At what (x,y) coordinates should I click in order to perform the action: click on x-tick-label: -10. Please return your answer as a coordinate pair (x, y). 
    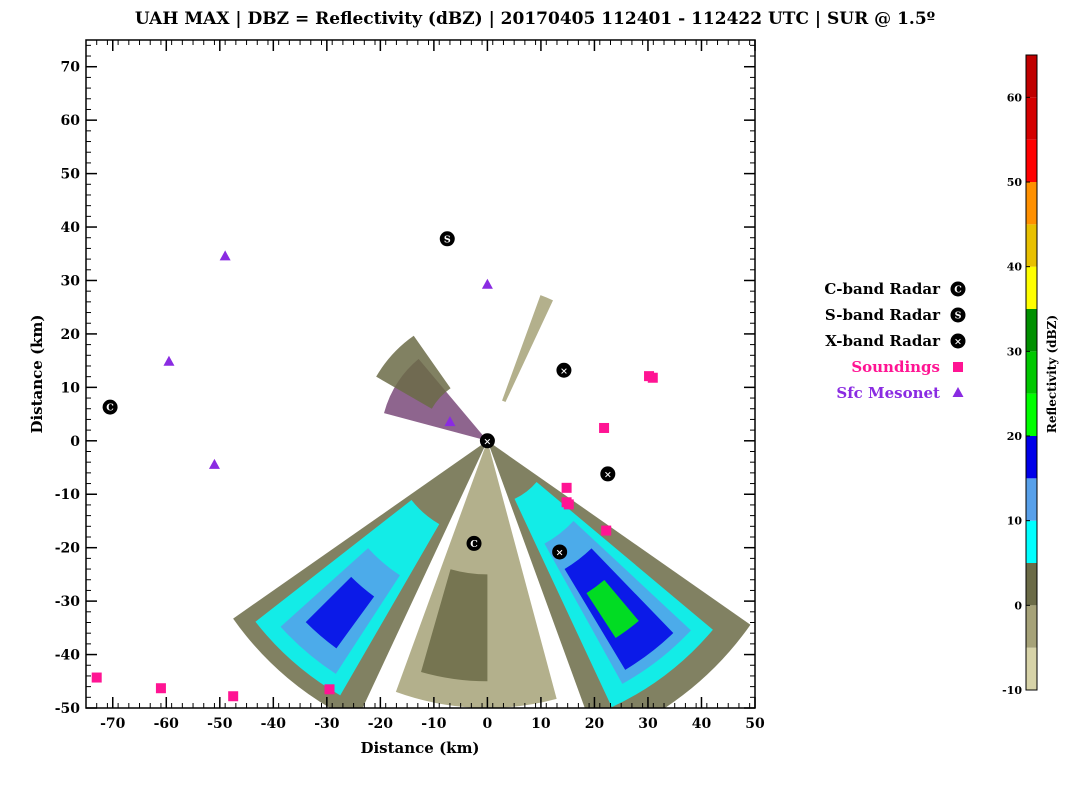
    Looking at the image, I should click on (434, 724).